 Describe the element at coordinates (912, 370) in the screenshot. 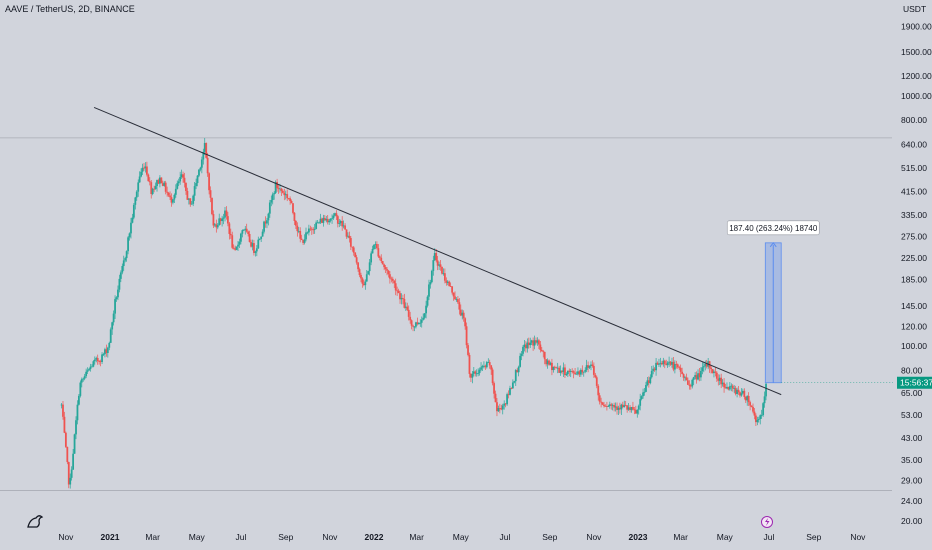

I see `price-tick-label: 80.00` at that location.